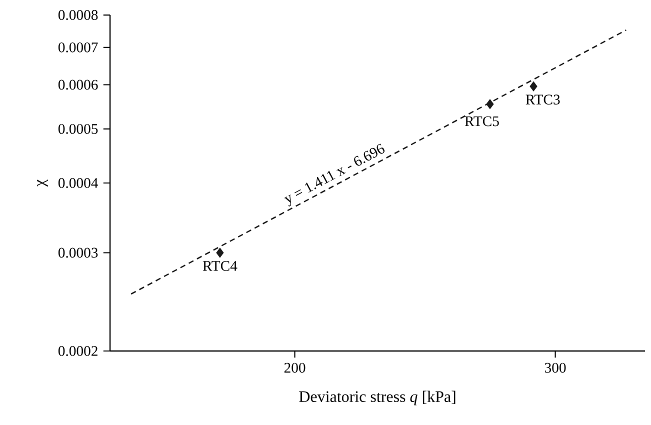 This screenshot has width=651, height=425. I want to click on annotation: RTC5, so click(481, 121).